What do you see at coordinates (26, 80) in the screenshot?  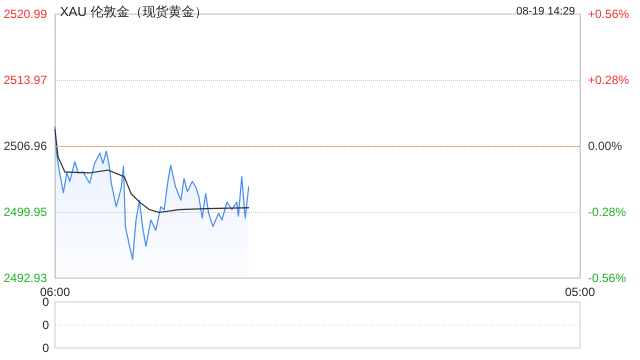 I see `y-tick-label: 2513.97` at bounding box center [26, 80].